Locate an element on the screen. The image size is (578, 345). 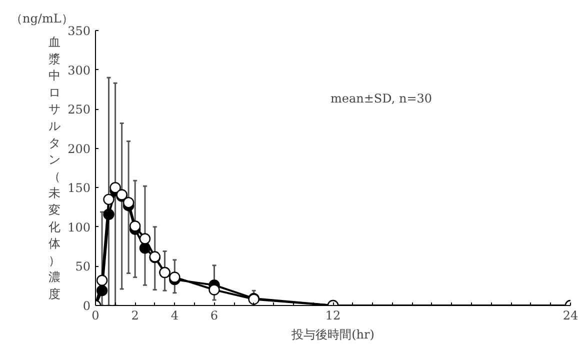
x-tick-label: 24 is located at coordinates (570, 315).